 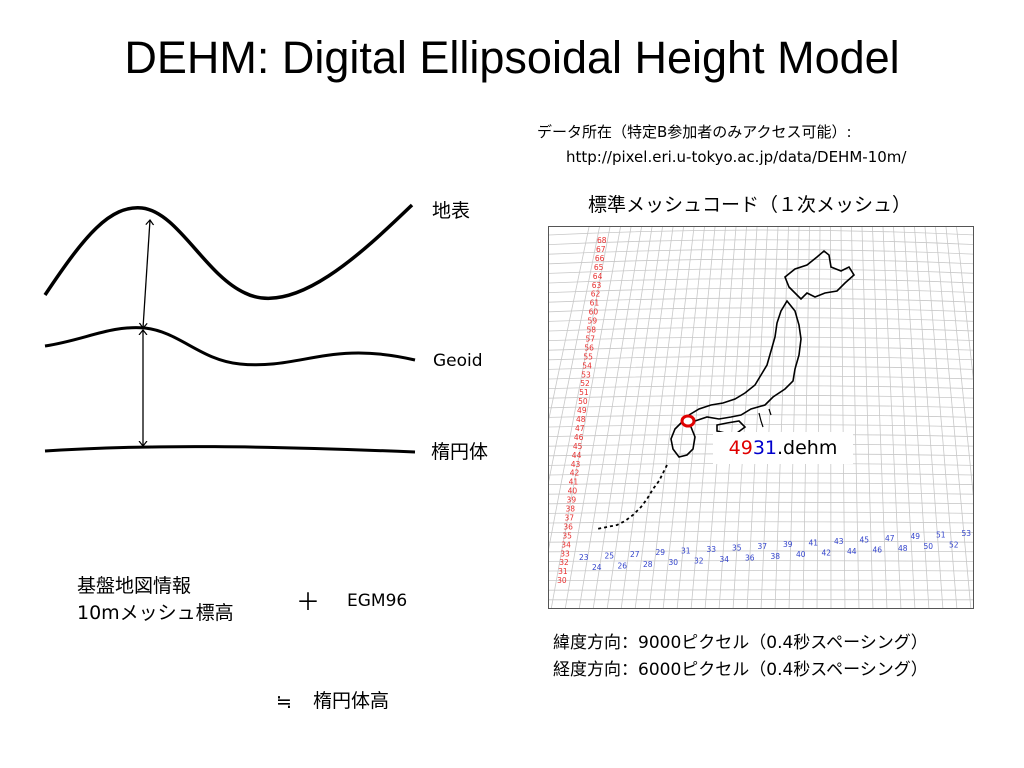 I want to click on lon-code-label: 48, so click(x=903, y=548).